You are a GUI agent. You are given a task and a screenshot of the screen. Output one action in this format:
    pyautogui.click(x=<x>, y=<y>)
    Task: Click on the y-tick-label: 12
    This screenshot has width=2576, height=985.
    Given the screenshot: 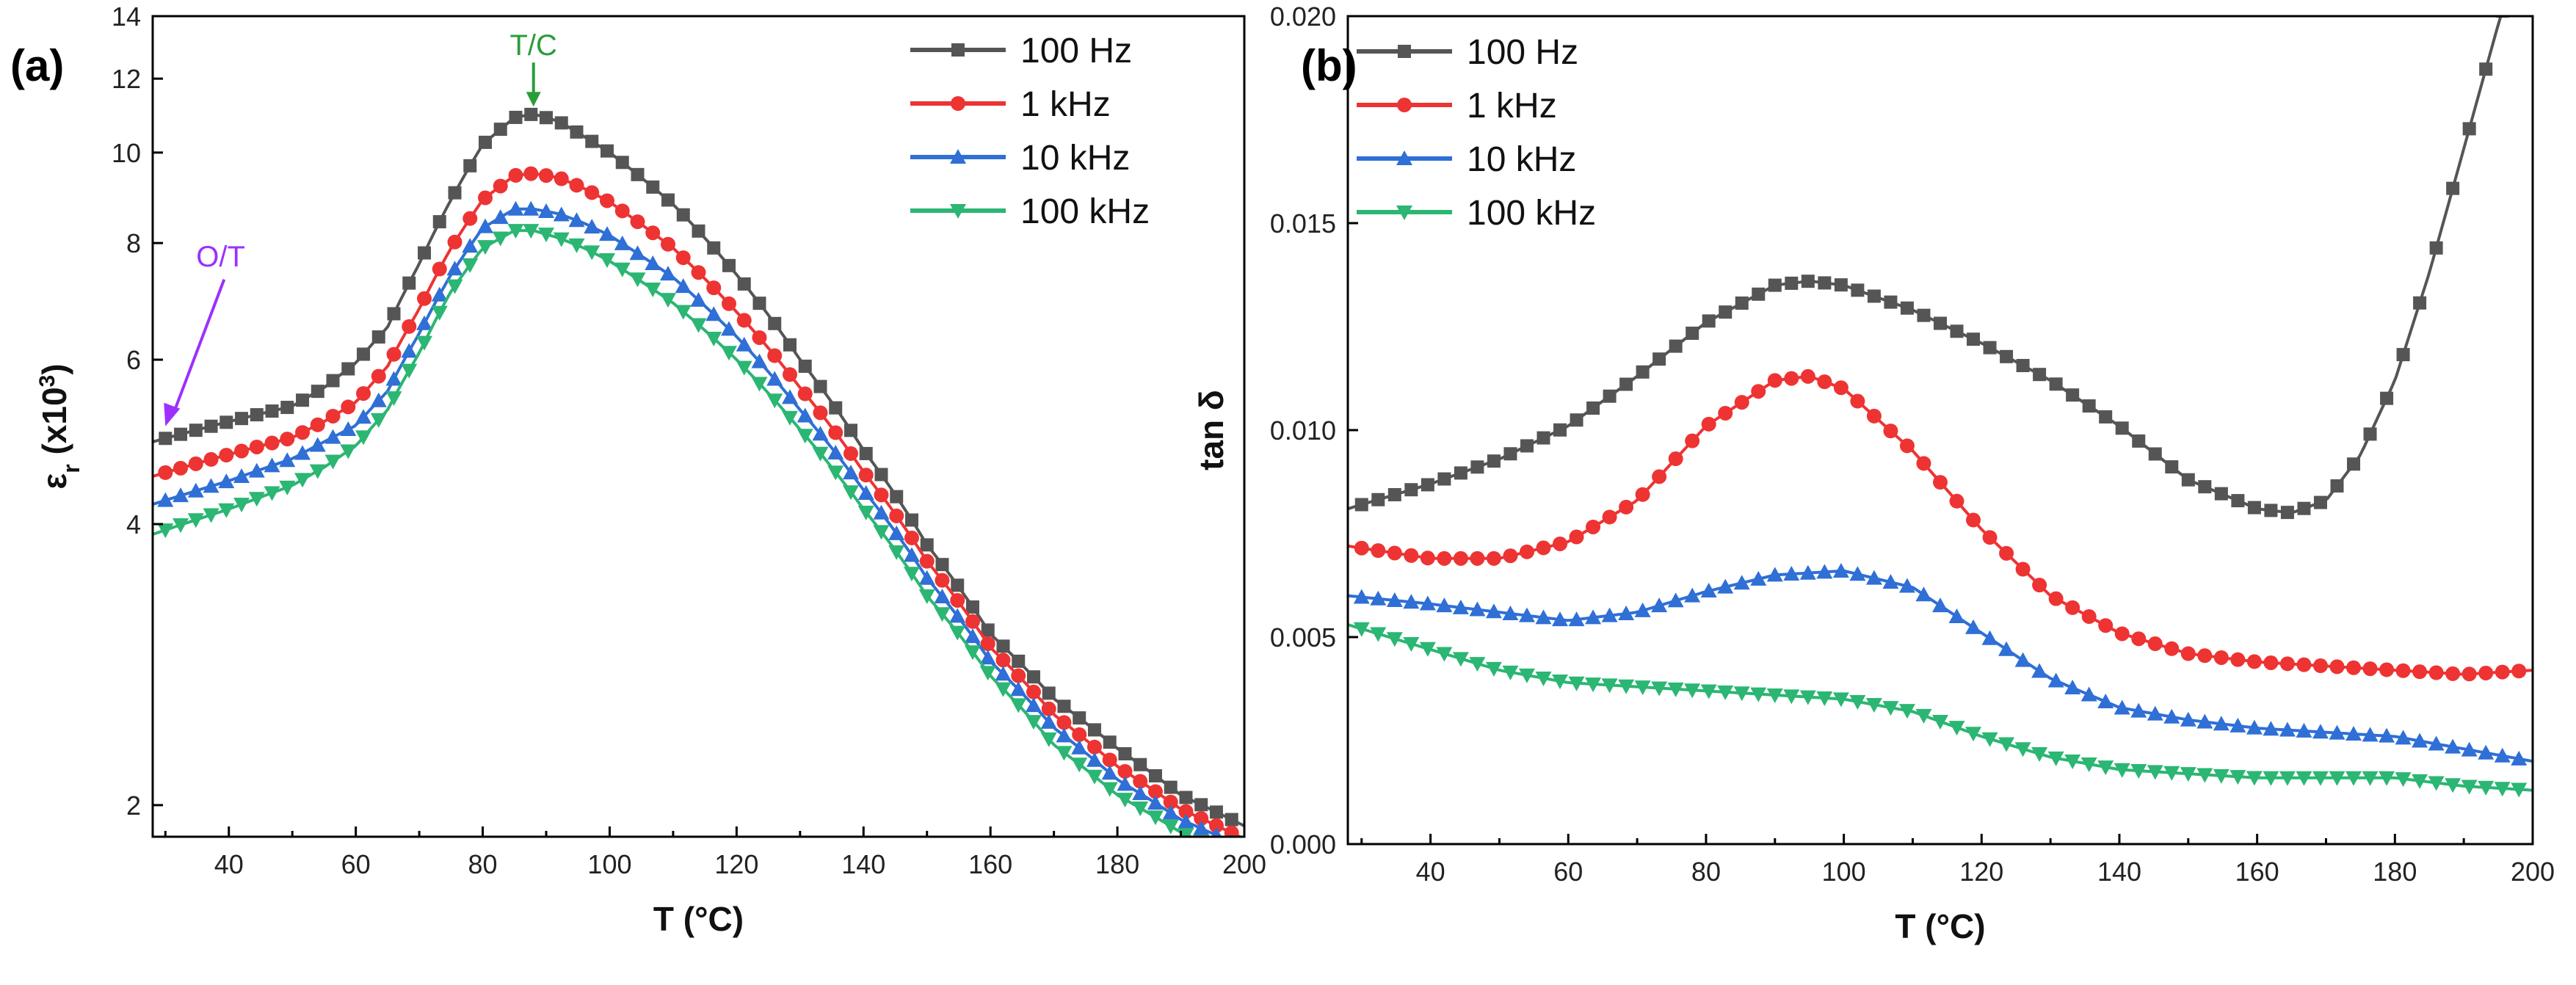 What is the action you would take?
    pyautogui.click(x=127, y=79)
    